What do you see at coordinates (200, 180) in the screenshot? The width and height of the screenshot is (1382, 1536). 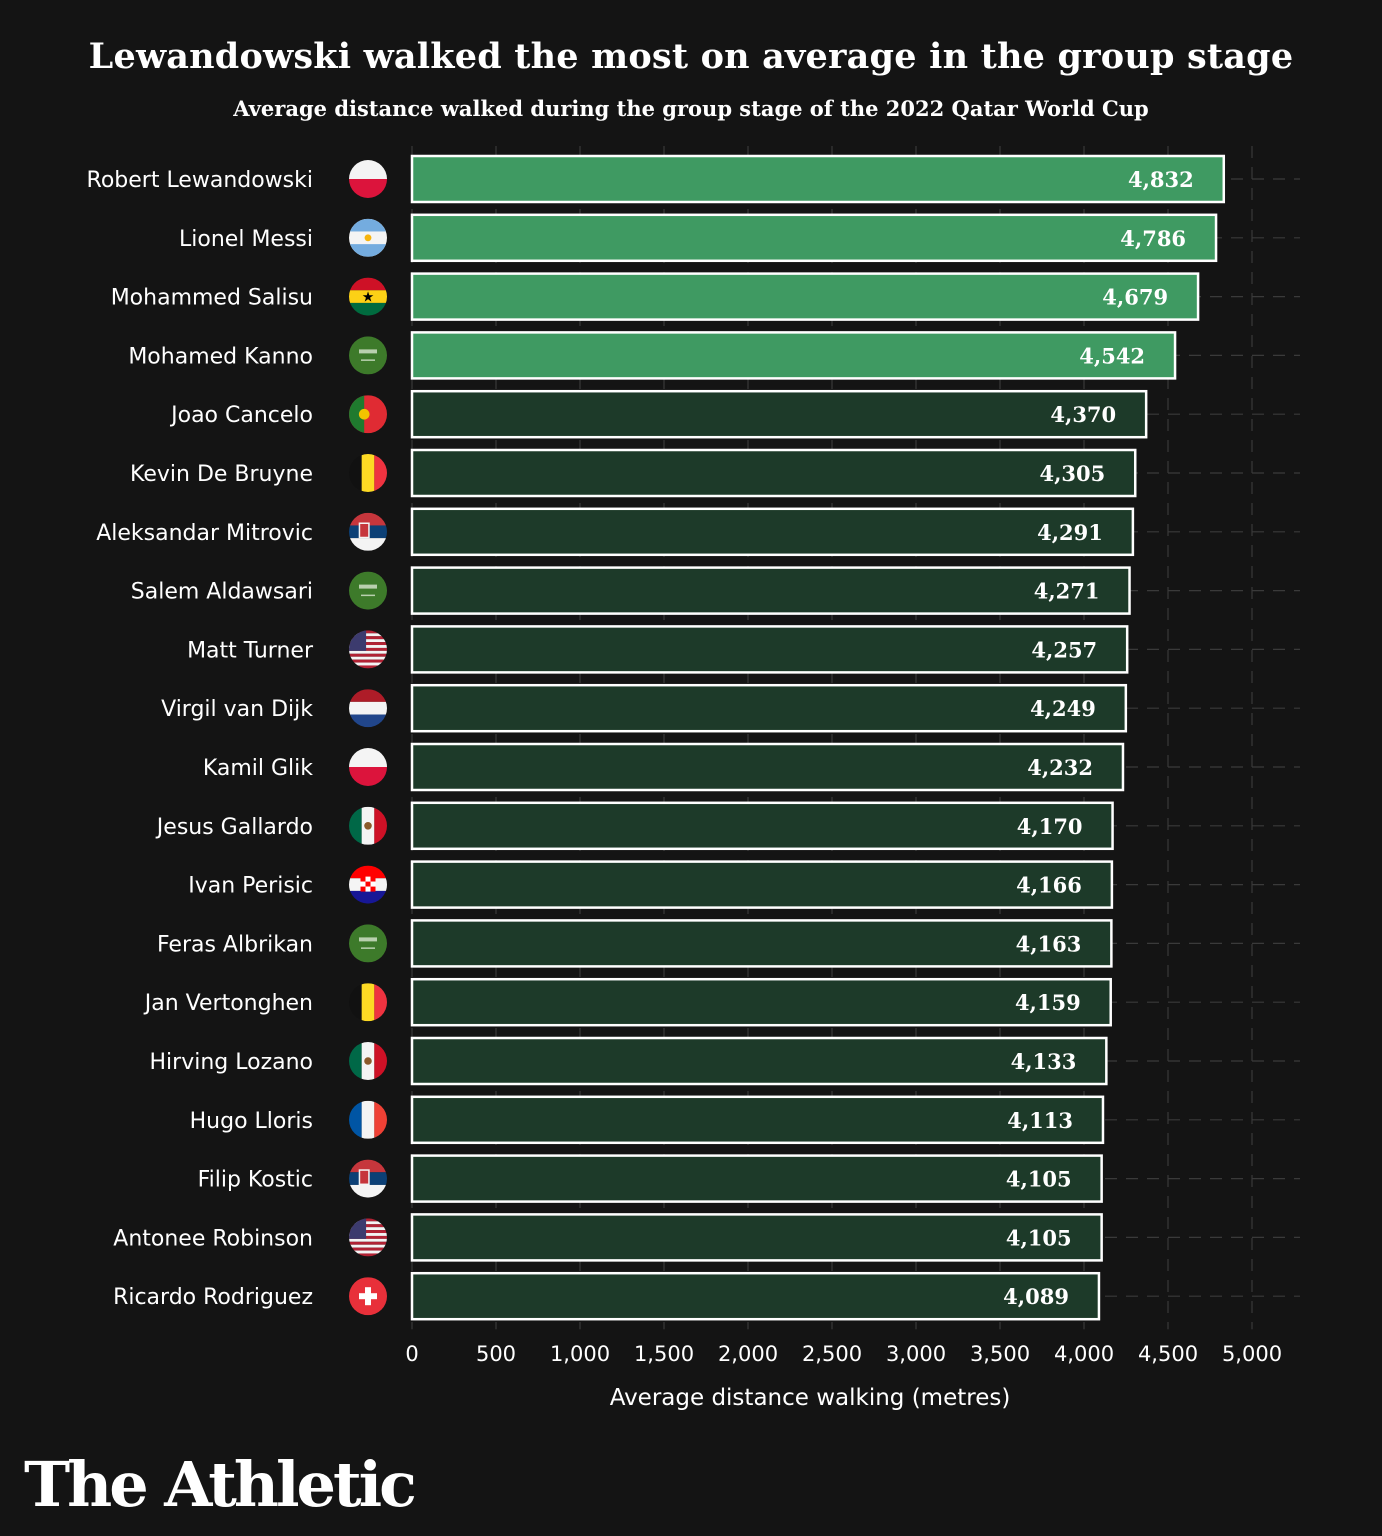 I see `player-label: Robert Lewandowski` at bounding box center [200, 180].